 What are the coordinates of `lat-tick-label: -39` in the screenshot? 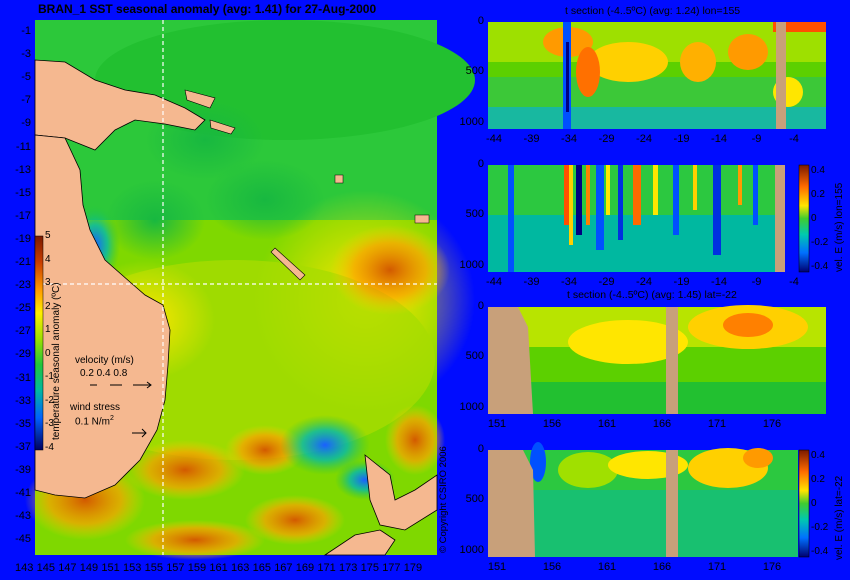 It's located at (23, 469).